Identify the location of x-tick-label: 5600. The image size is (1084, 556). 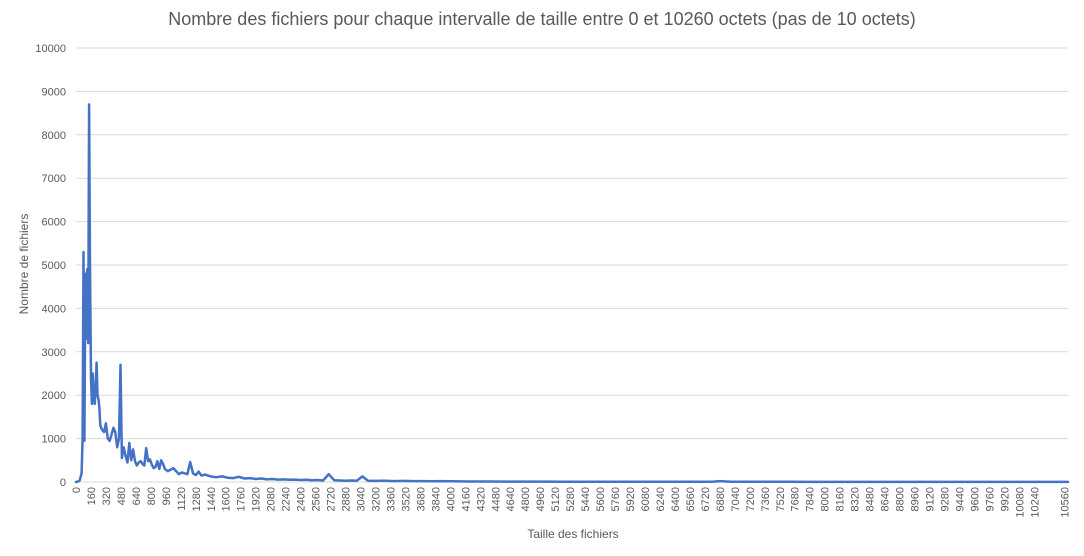
(601, 499).